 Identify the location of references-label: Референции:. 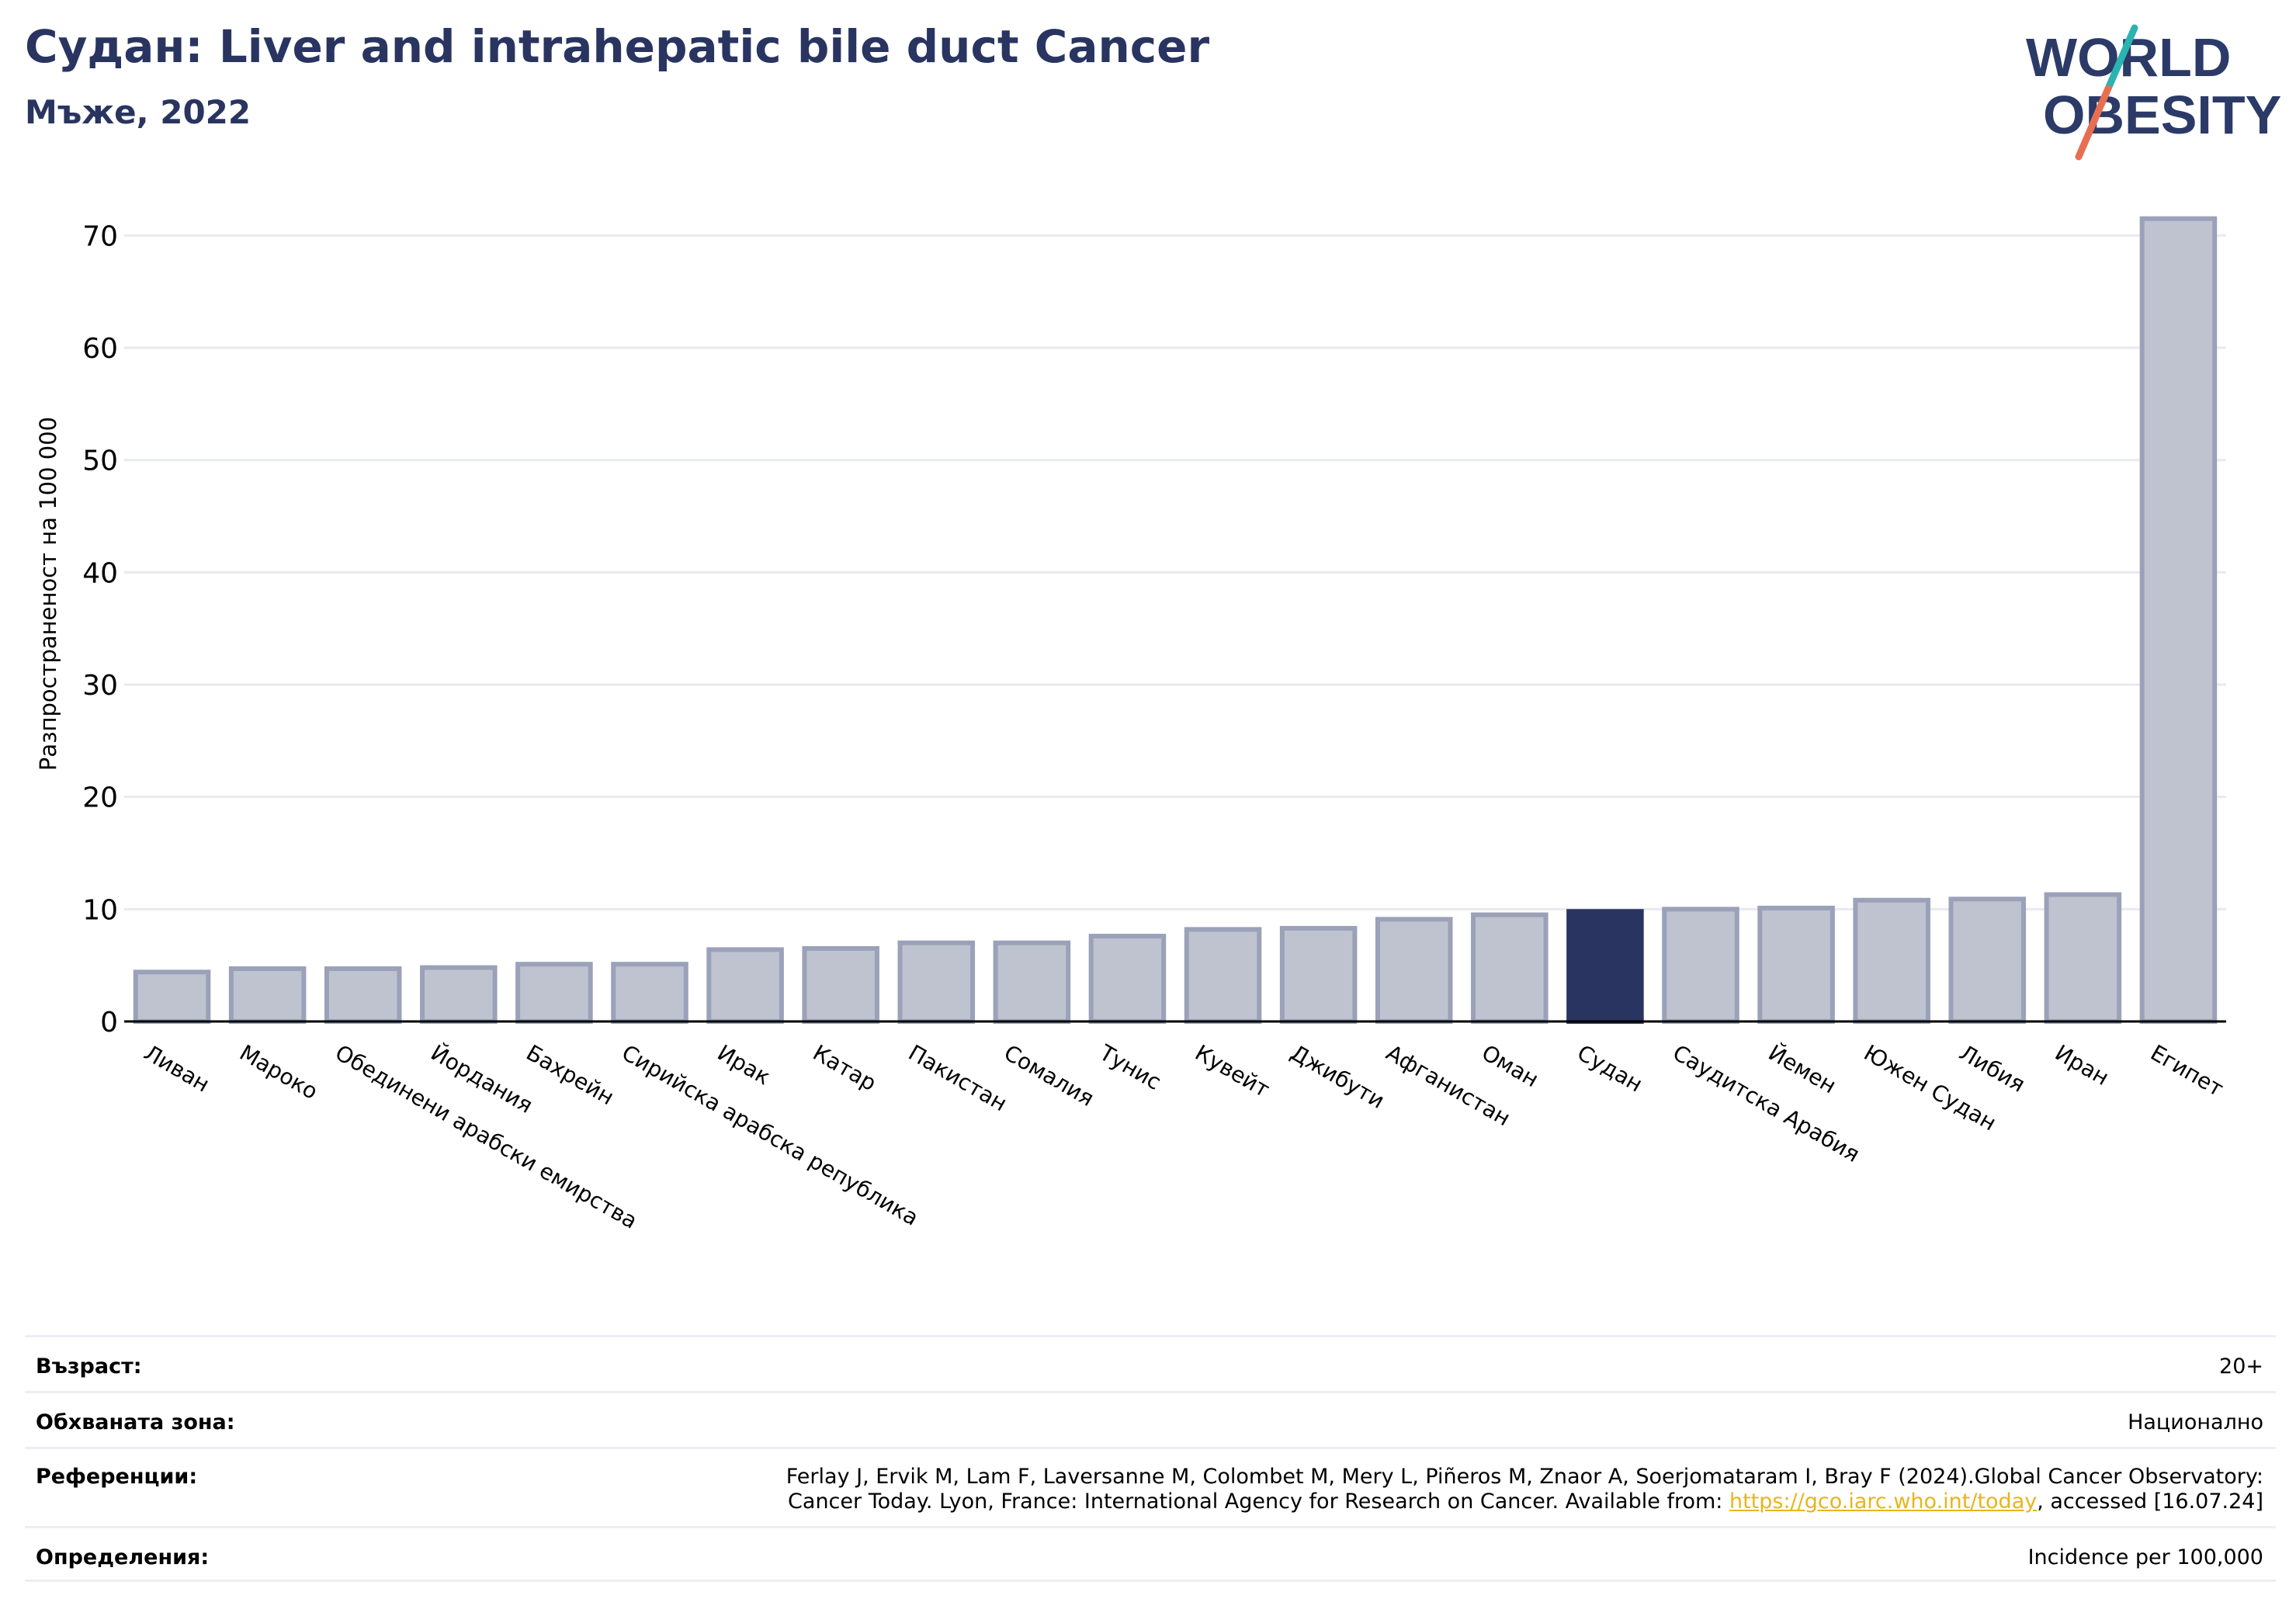
(117, 1477).